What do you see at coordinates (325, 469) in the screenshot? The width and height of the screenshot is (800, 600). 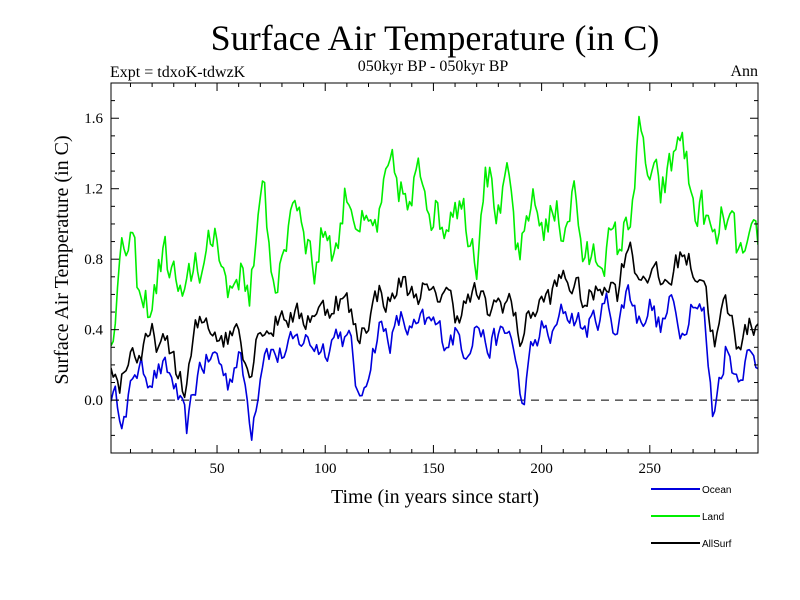 I see `x-tick-label: 100` at bounding box center [325, 469].